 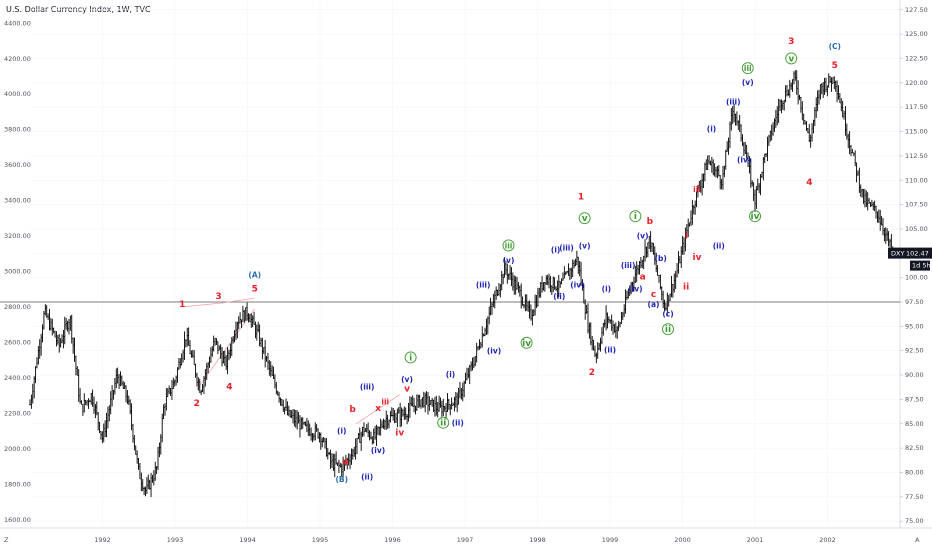 What do you see at coordinates (914, 448) in the screenshot?
I see `right-tick-label: 82.50` at bounding box center [914, 448].